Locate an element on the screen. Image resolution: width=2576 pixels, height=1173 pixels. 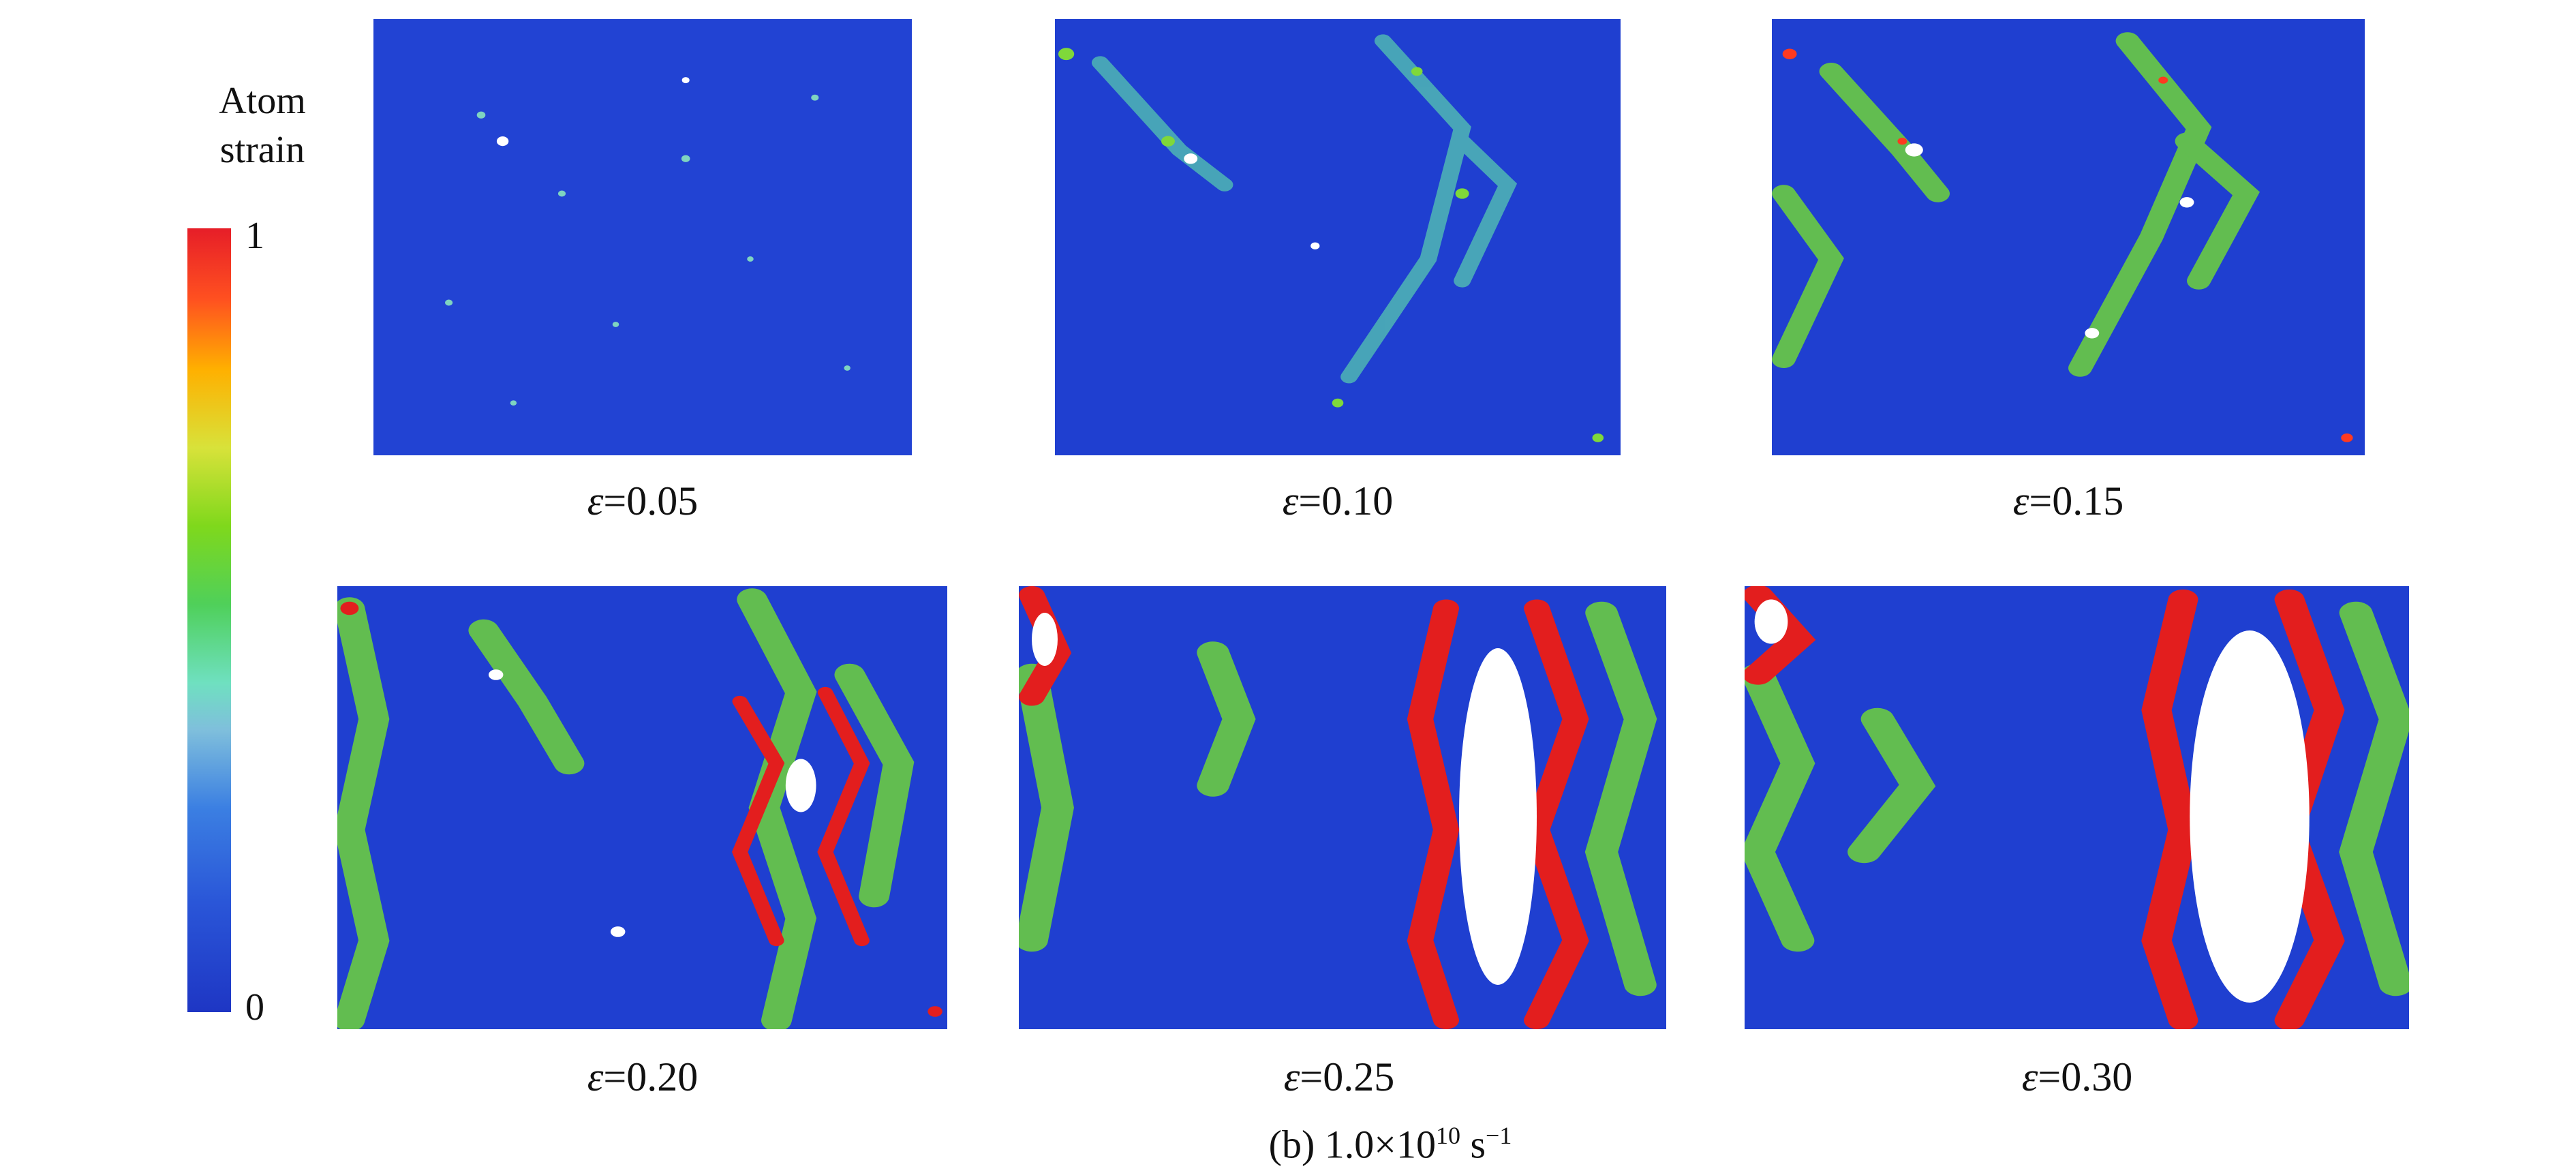
figure-caption: (b) 1.0×1010 s−1 is located at coordinates (1390, 1140).